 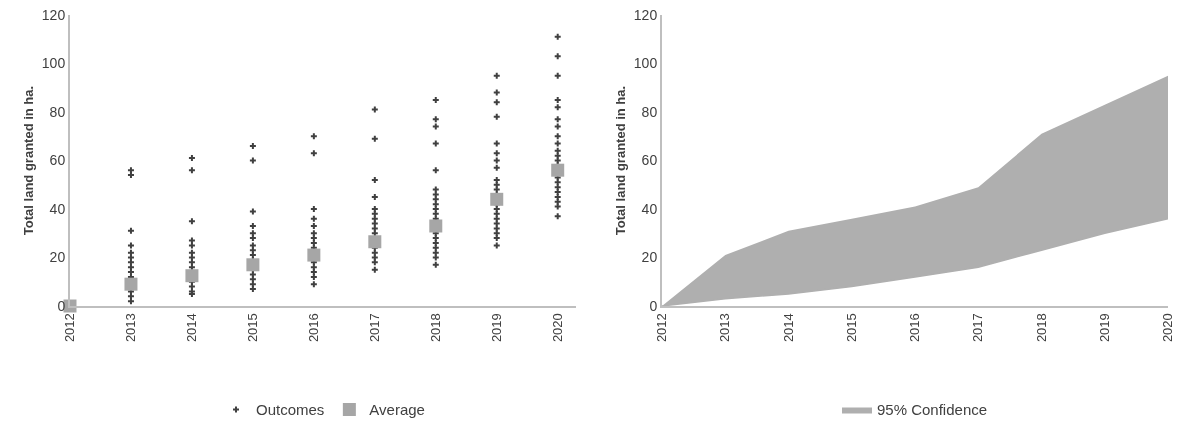 What do you see at coordinates (932, 410) in the screenshot?
I see `legend-label: 95% Confidence` at bounding box center [932, 410].